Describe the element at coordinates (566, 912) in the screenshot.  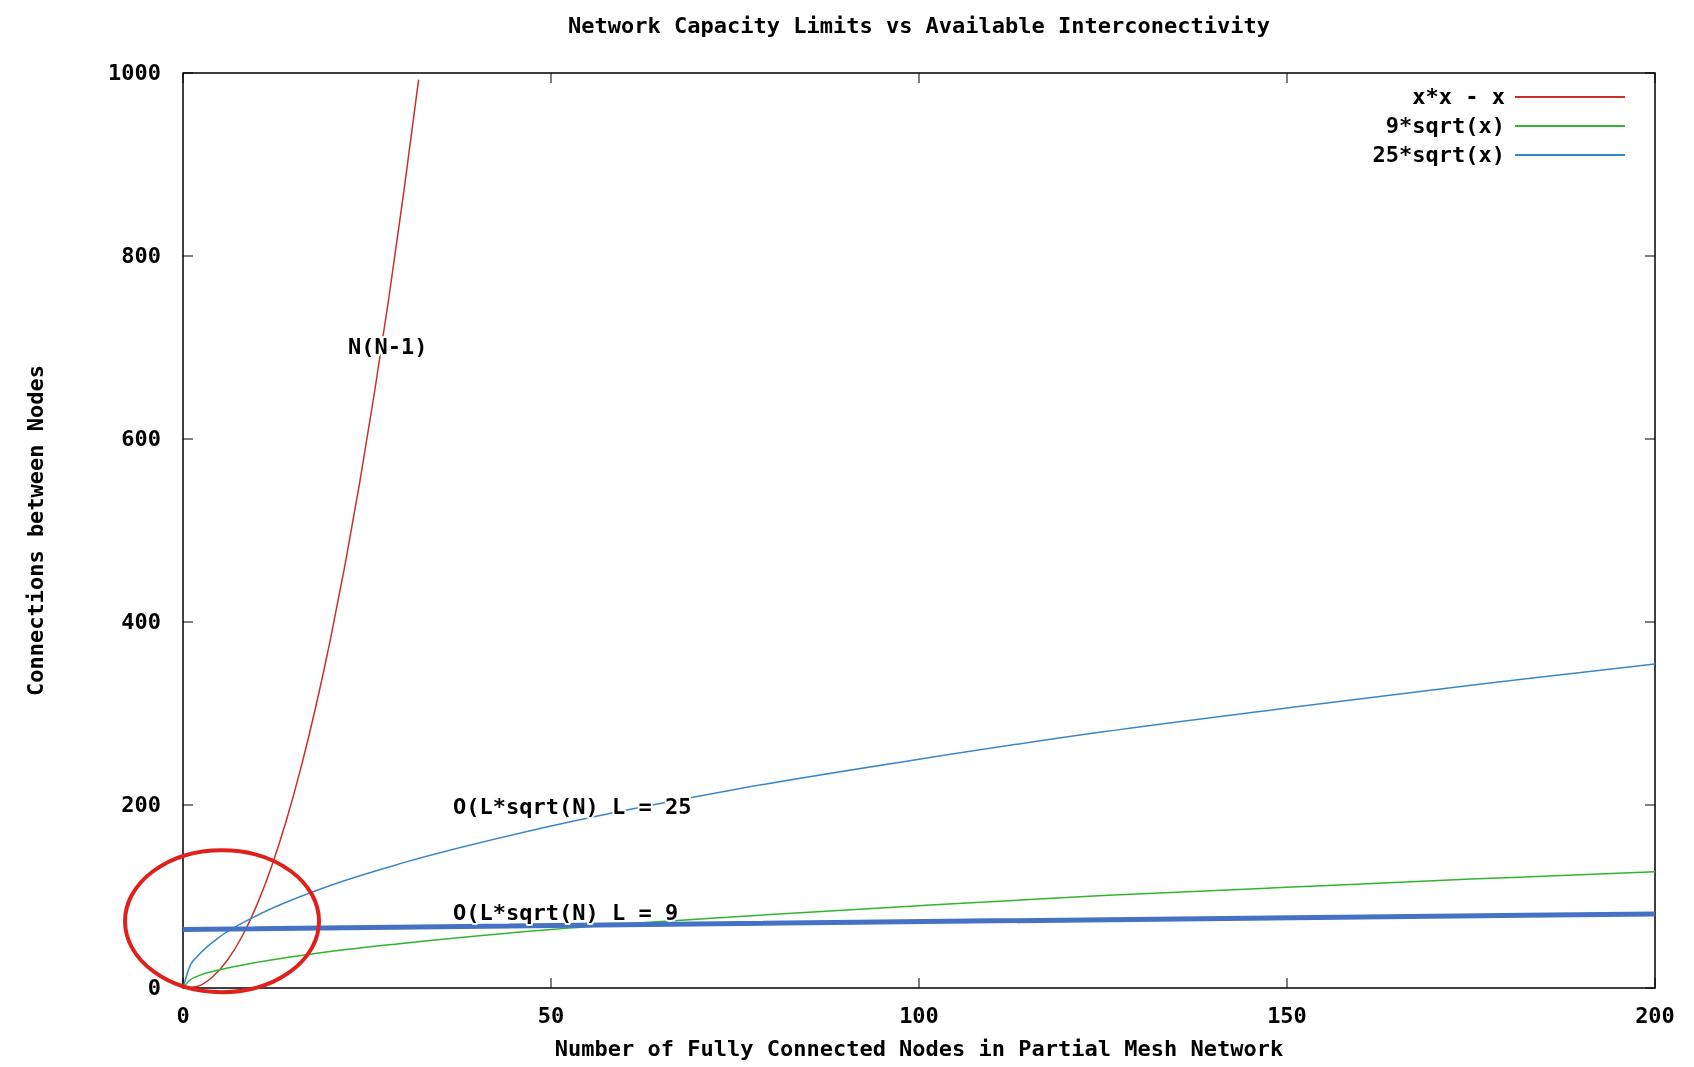
I see `annotation: O(L*sqrt(N) L = 9` at that location.